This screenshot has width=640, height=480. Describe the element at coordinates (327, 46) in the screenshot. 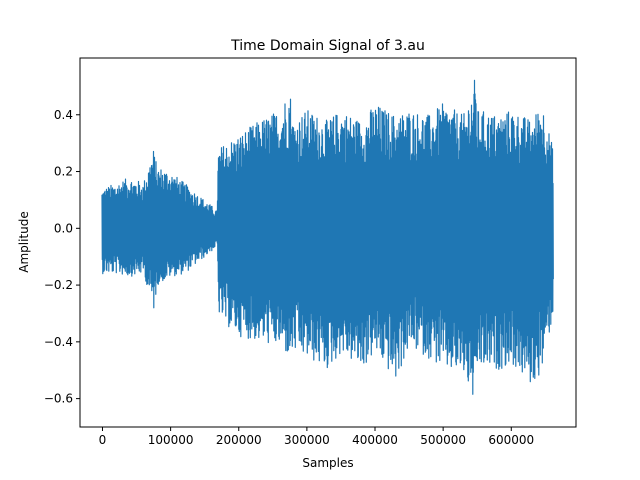

I see `chart-title: Time Domain Signal of 3.au` at that location.